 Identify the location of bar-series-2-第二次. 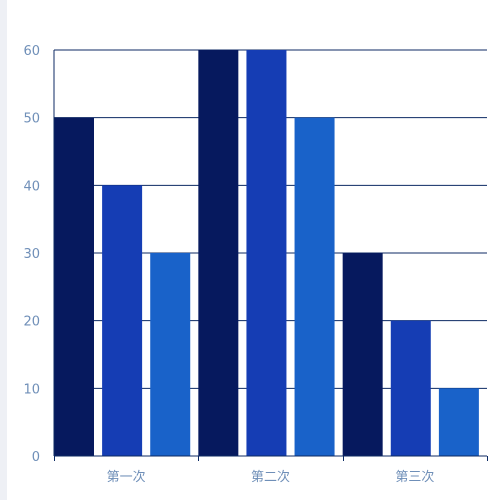
(266, 253).